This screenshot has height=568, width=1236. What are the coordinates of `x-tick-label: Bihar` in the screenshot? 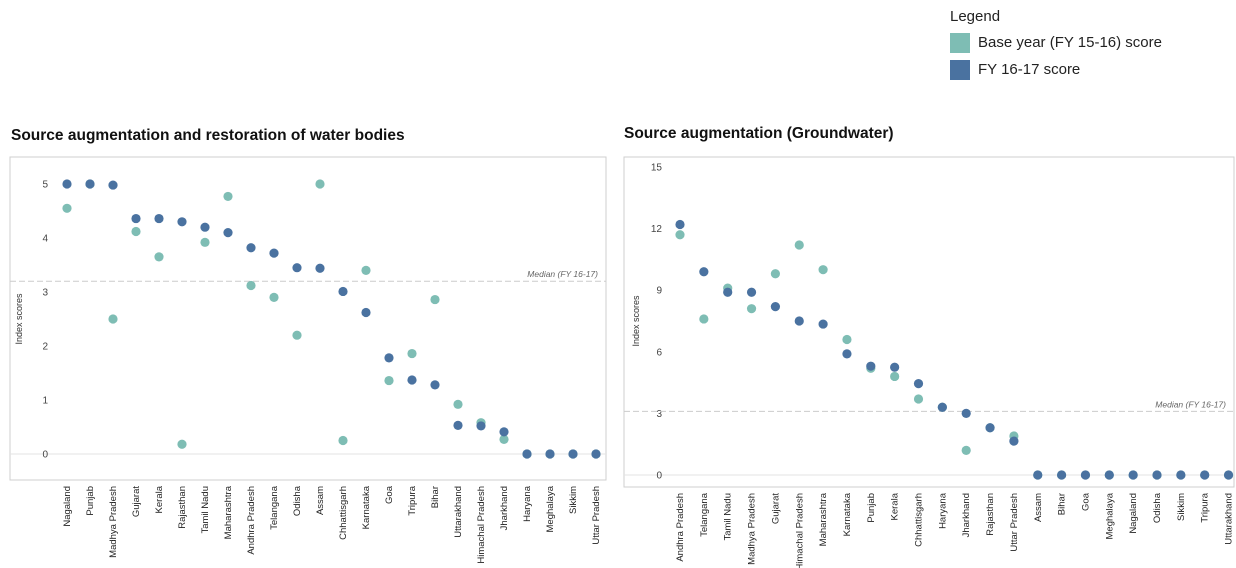 It's located at (1062, 504).